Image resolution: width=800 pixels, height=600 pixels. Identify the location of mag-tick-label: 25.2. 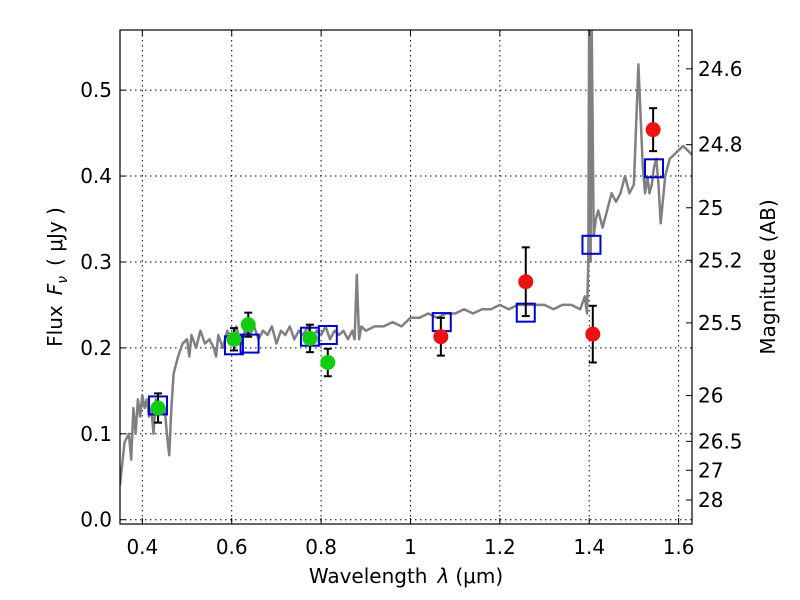
(720, 260).